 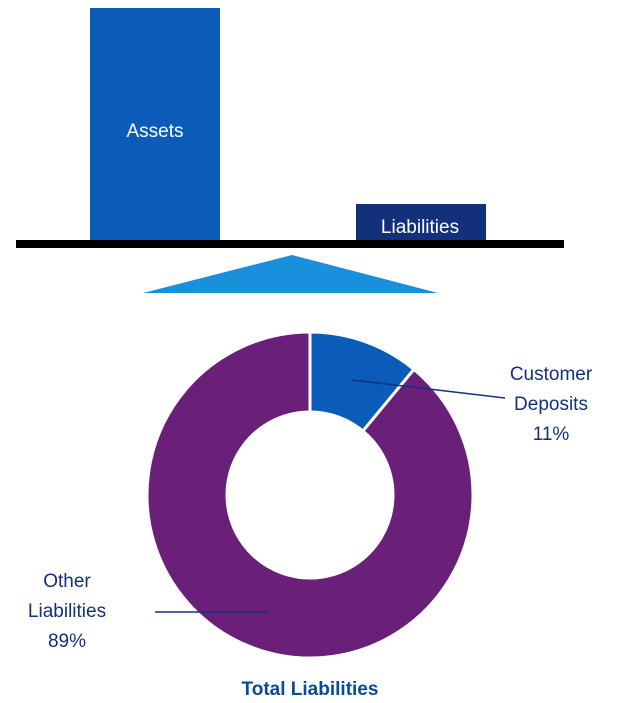 I want to click on assets-block, so click(x=155, y=125).